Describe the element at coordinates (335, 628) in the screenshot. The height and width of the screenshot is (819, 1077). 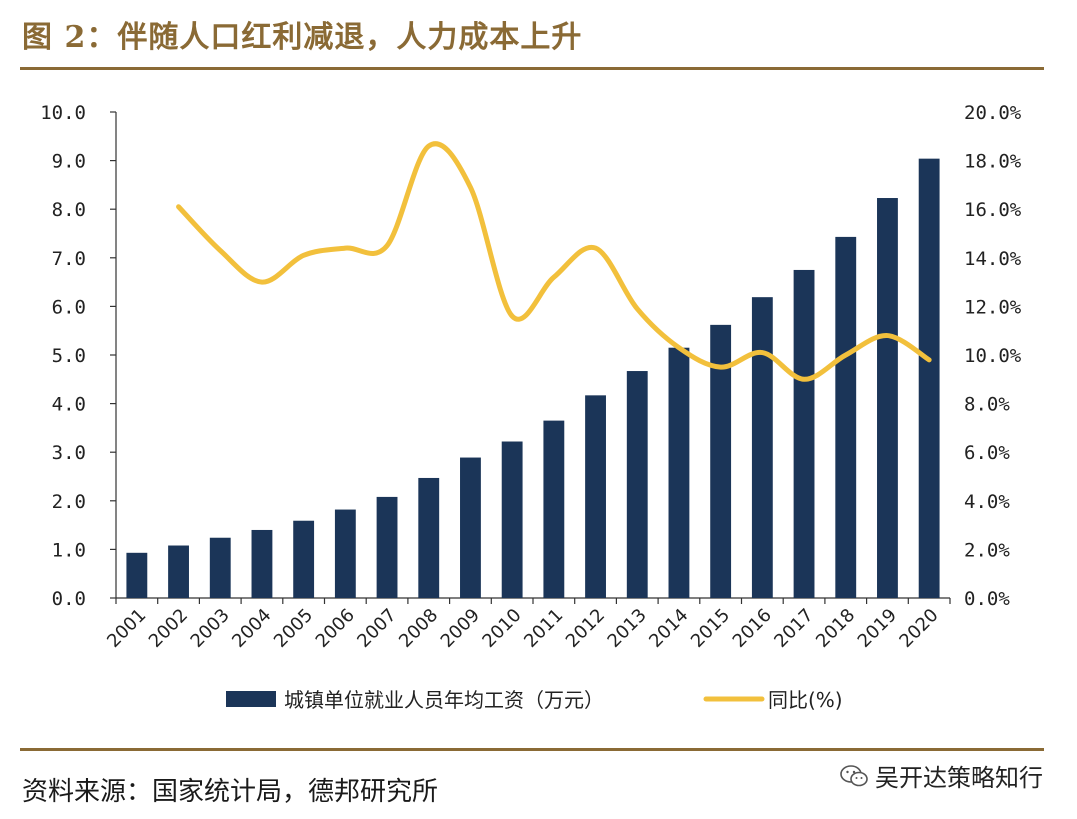
I see `x-tick-label: 2006` at that location.